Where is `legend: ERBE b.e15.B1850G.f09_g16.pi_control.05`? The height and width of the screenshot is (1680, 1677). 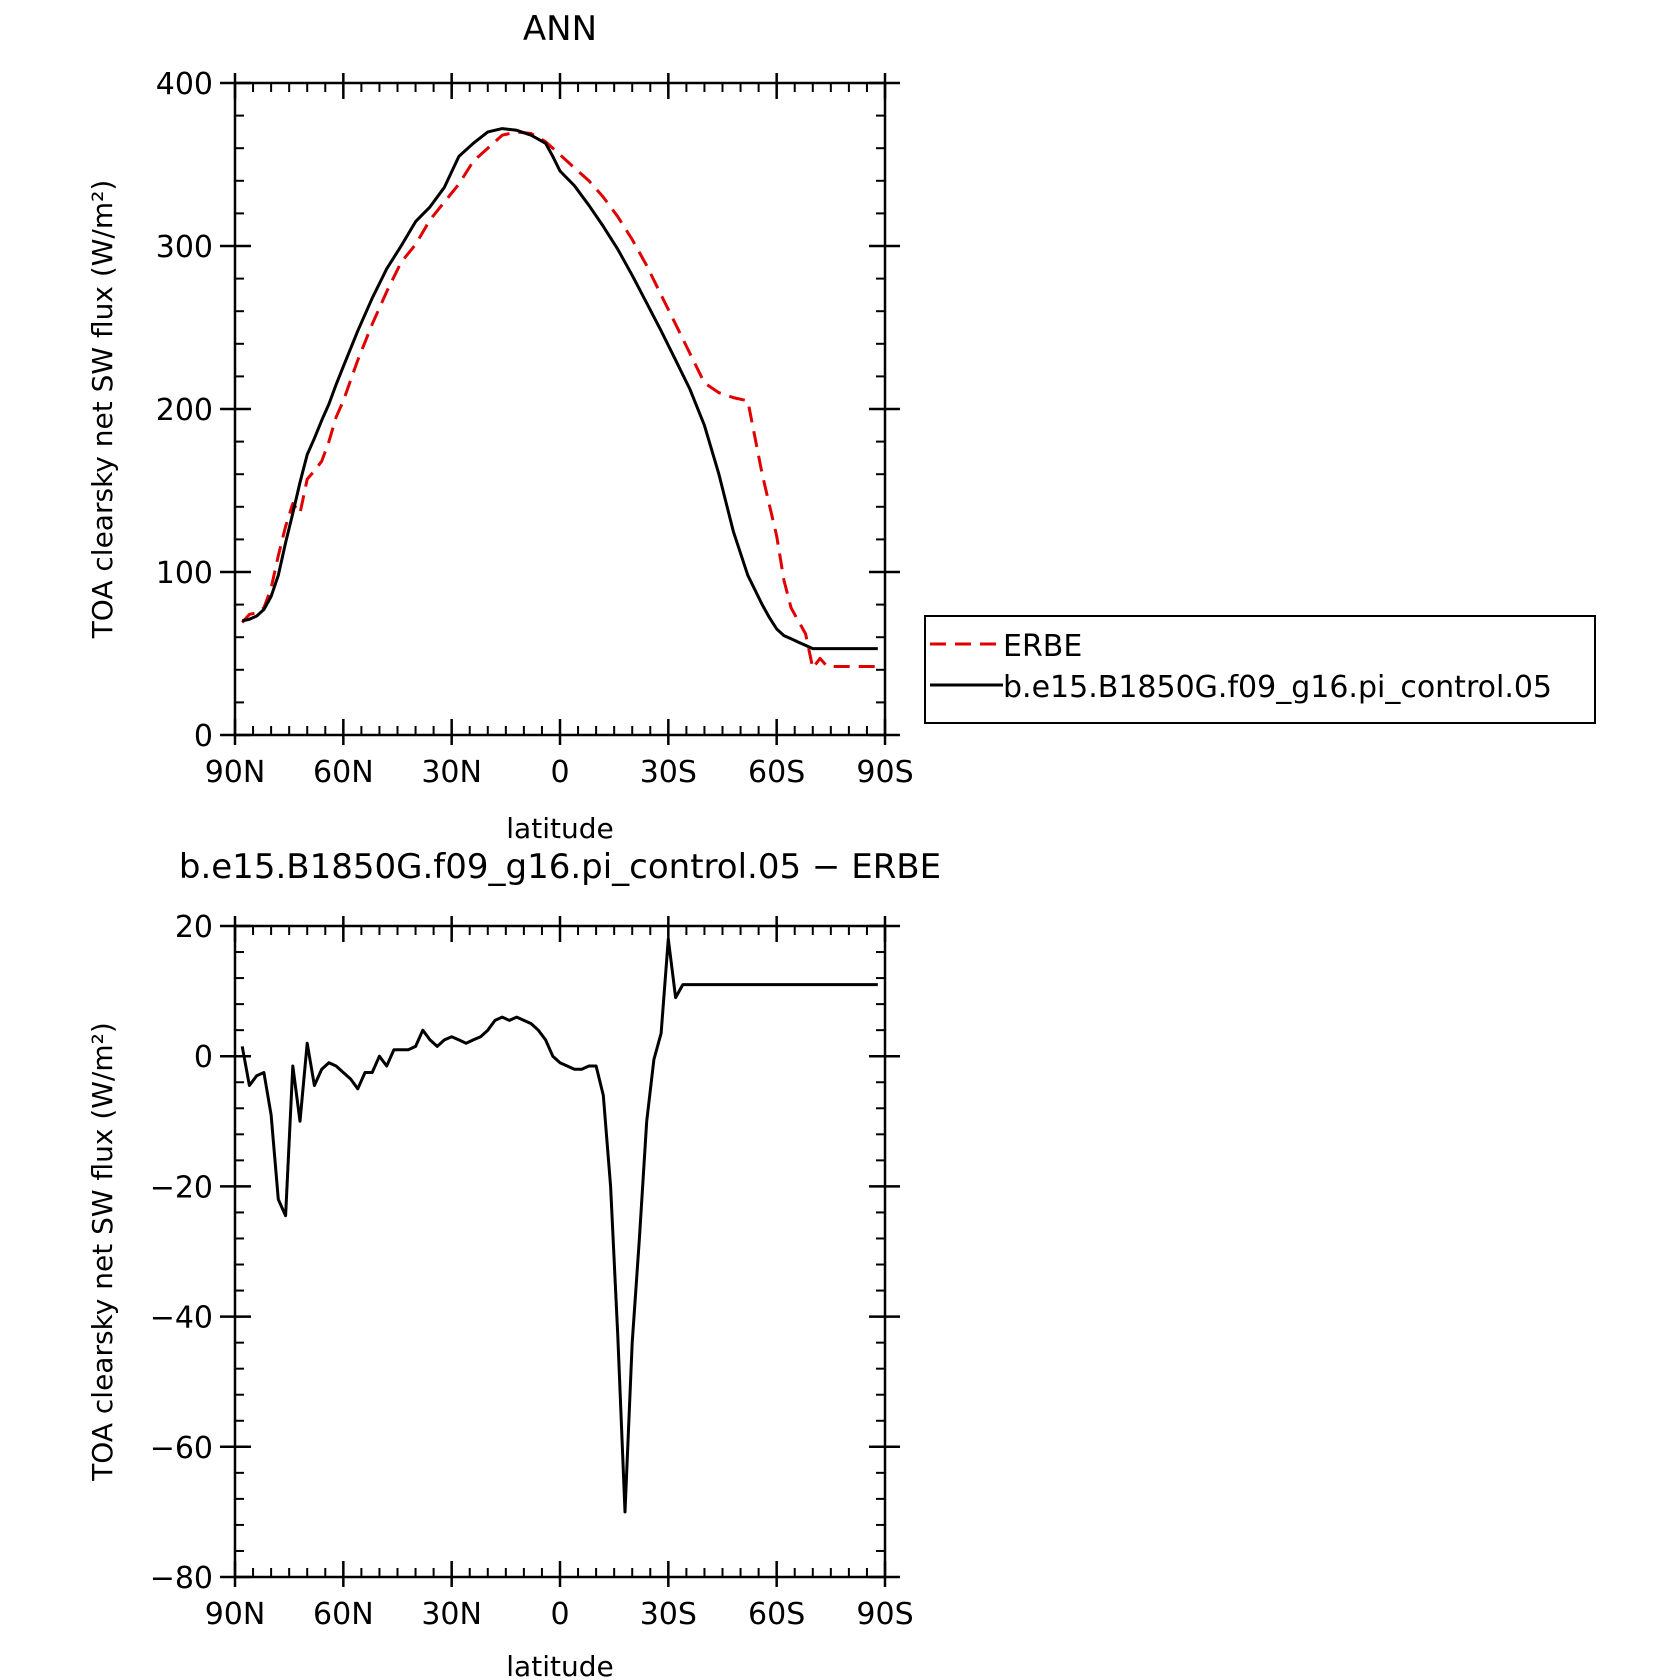 legend: ERBE b.e15.B1850G.f09_g16.pi_control.05 is located at coordinates (1260, 669).